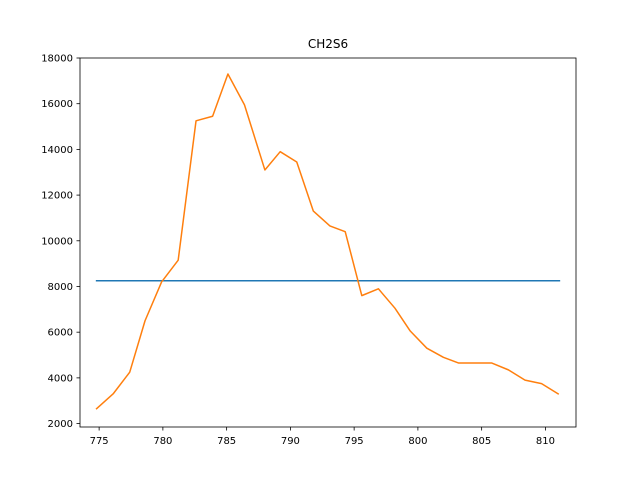 The image size is (640, 480). Describe the element at coordinates (57, 241) in the screenshot. I see `y-tick-label: 10000` at that location.